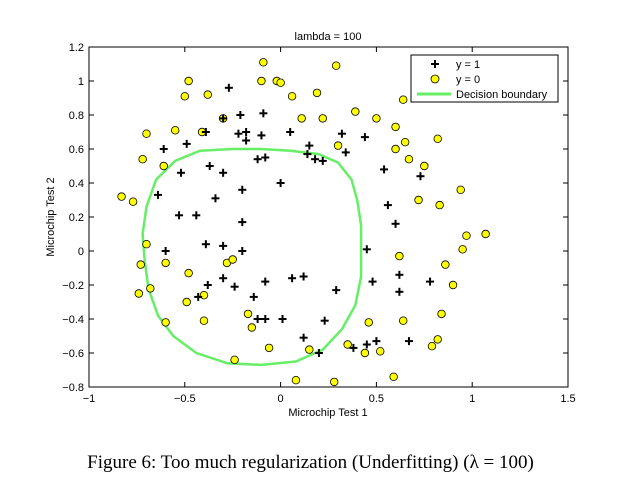 This screenshot has width=621, height=500. Describe the element at coordinates (76, 184) in the screenshot. I see `y-tick-label: 0.4` at that location.